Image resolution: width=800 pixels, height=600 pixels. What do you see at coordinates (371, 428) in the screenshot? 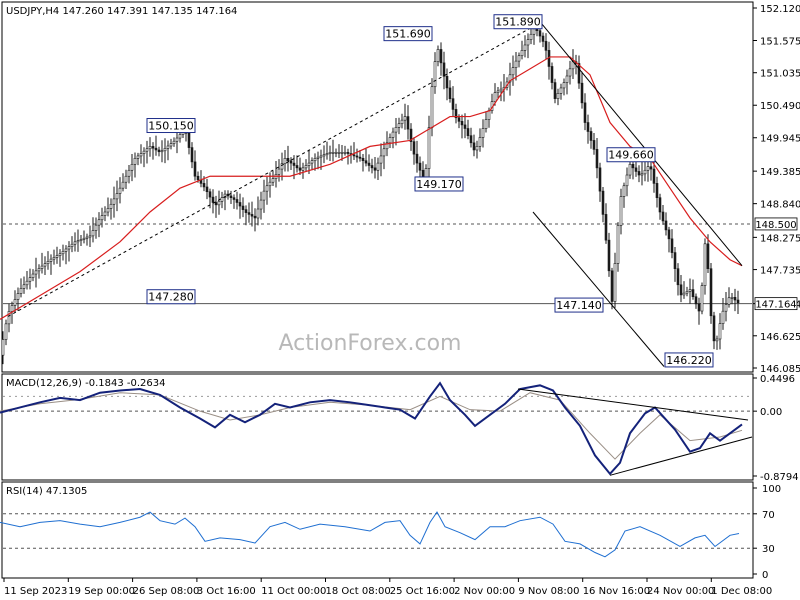
I see `macd-line` at bounding box center [371, 428].